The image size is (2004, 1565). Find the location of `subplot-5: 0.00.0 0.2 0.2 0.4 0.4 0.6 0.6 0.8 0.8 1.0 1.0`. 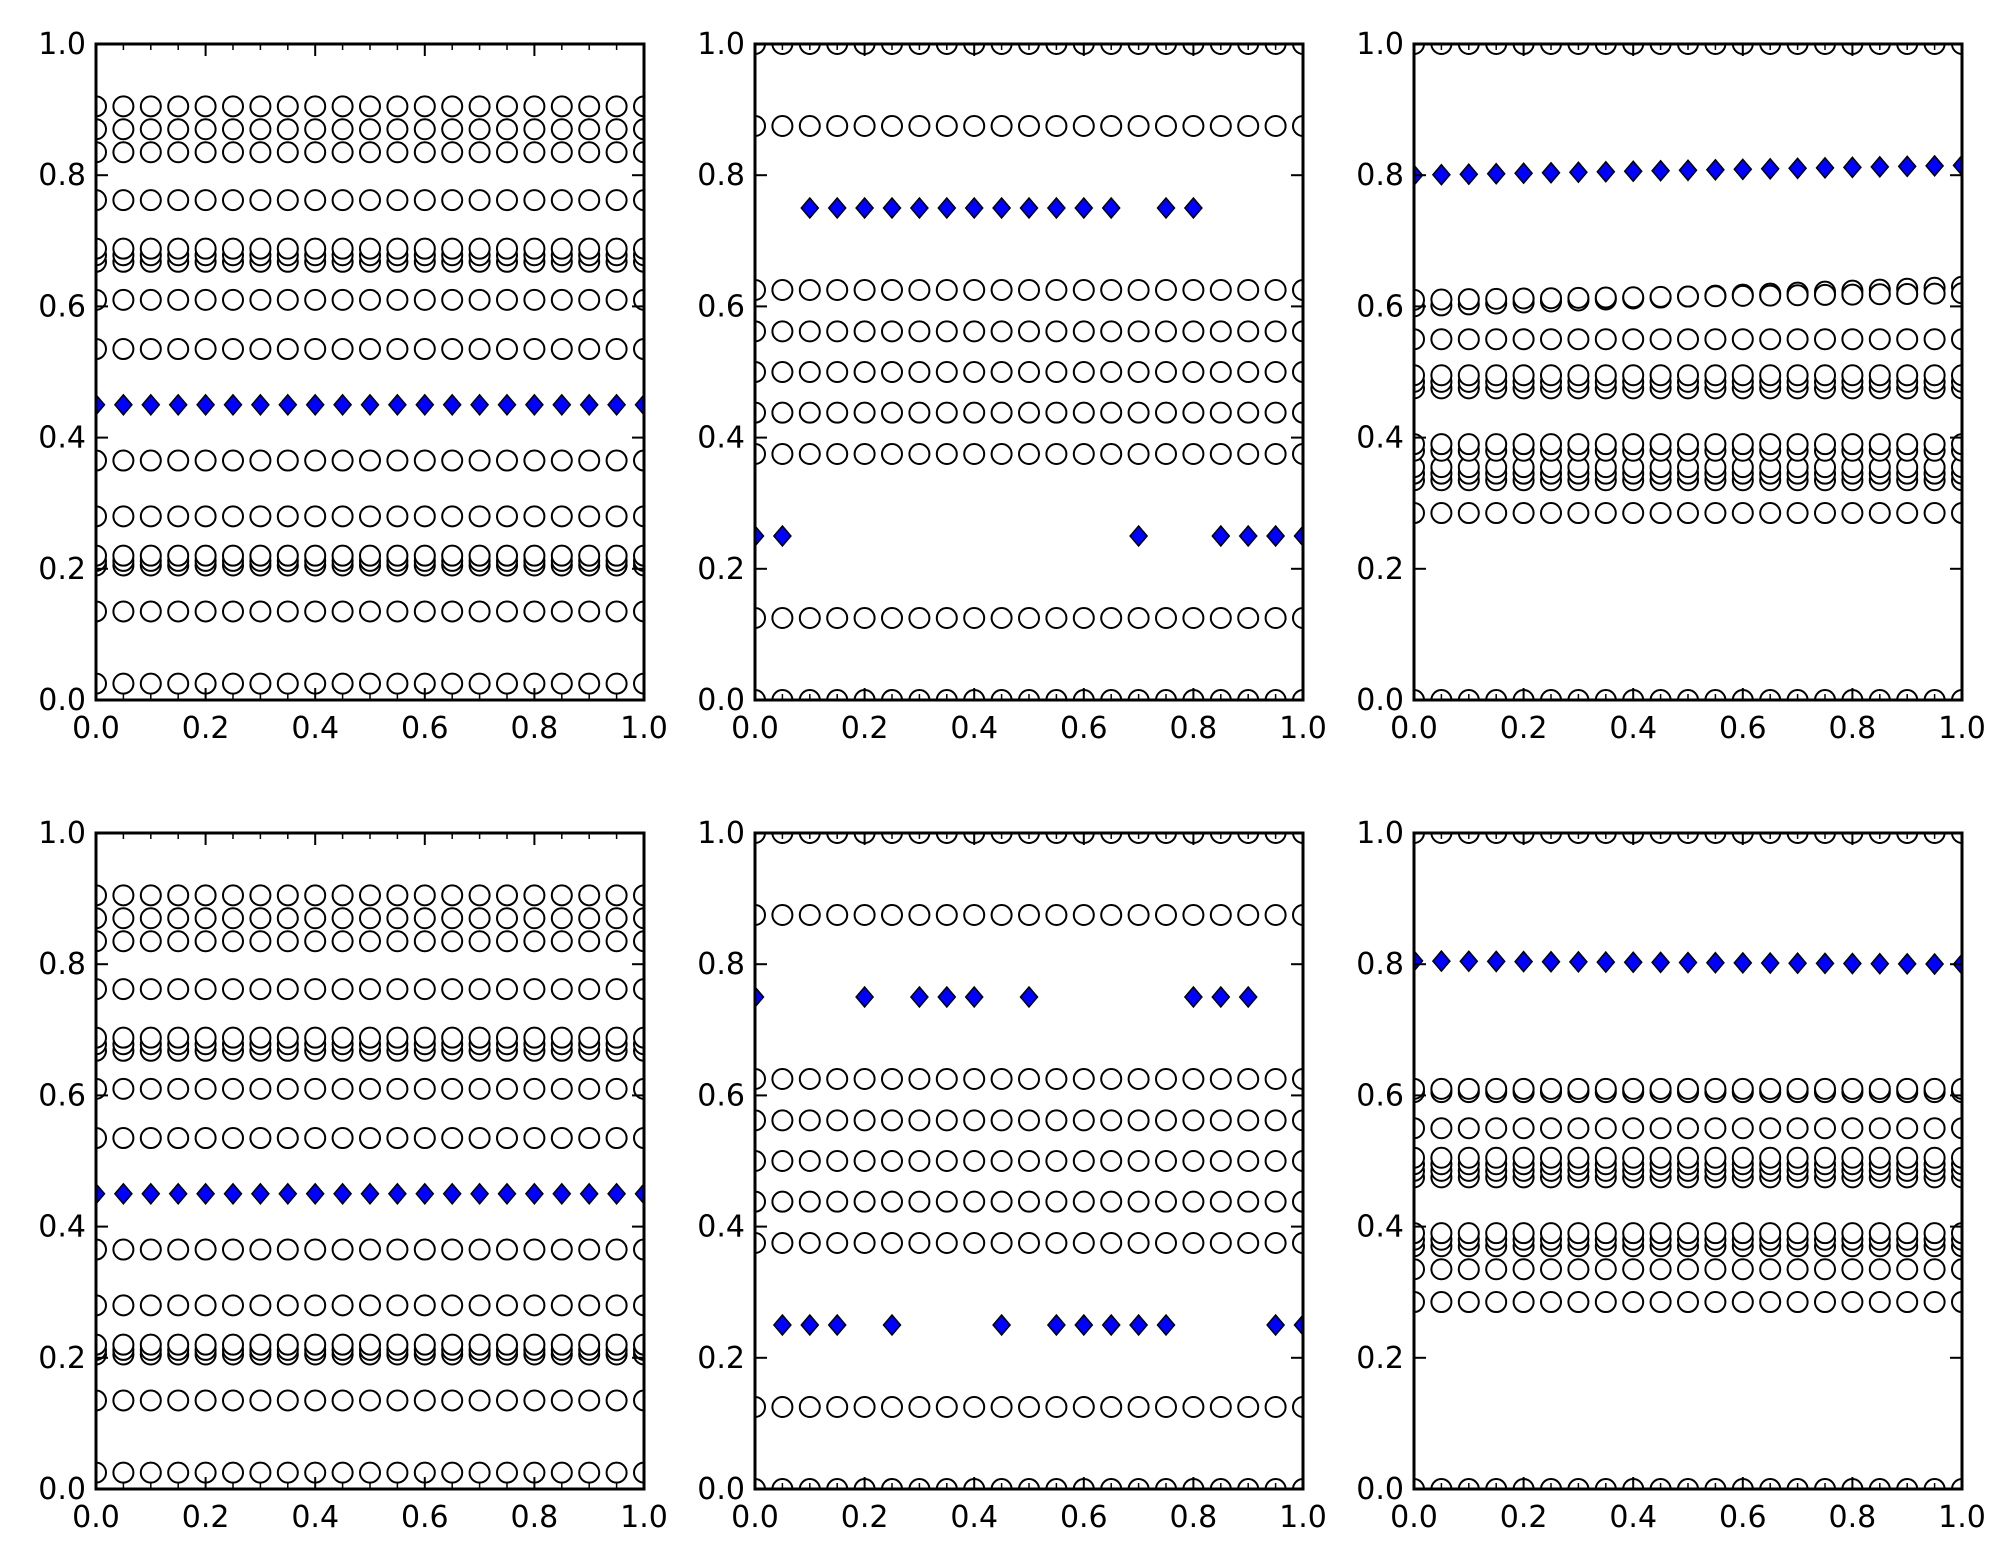

subplot-5: 0.00.0 0.2 0.2 0.4 0.4 0.6 0.6 0.8 0.8 1.0 1.0 is located at coordinates (1012, 1175).